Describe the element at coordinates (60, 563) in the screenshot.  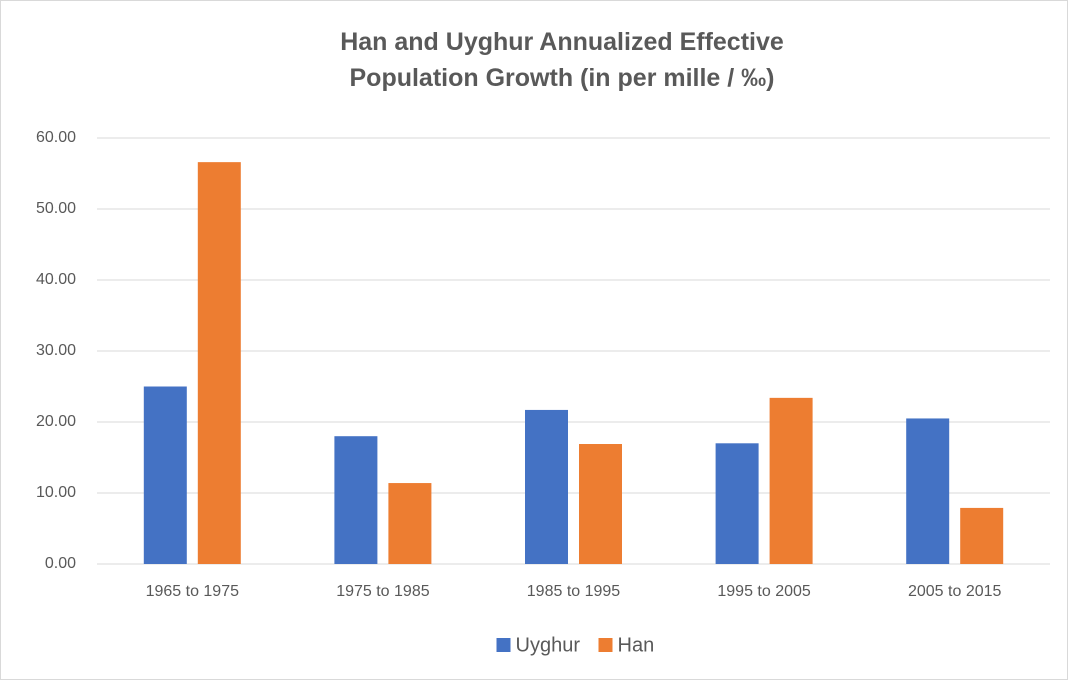
I see `y-tick-label: 0.00` at that location.